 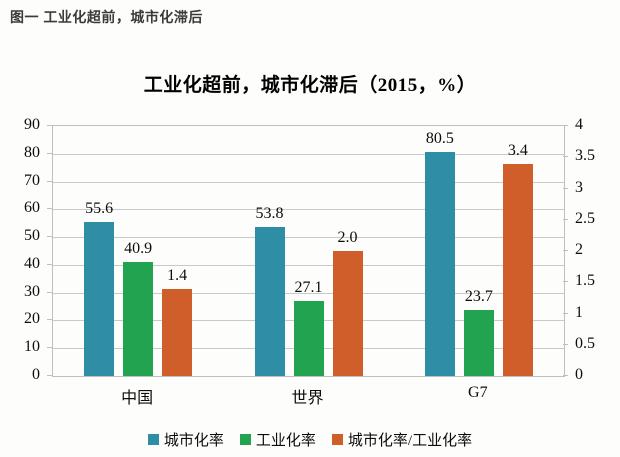 What do you see at coordinates (177, 275) in the screenshot?
I see `bar-value-label: 1.4` at bounding box center [177, 275].